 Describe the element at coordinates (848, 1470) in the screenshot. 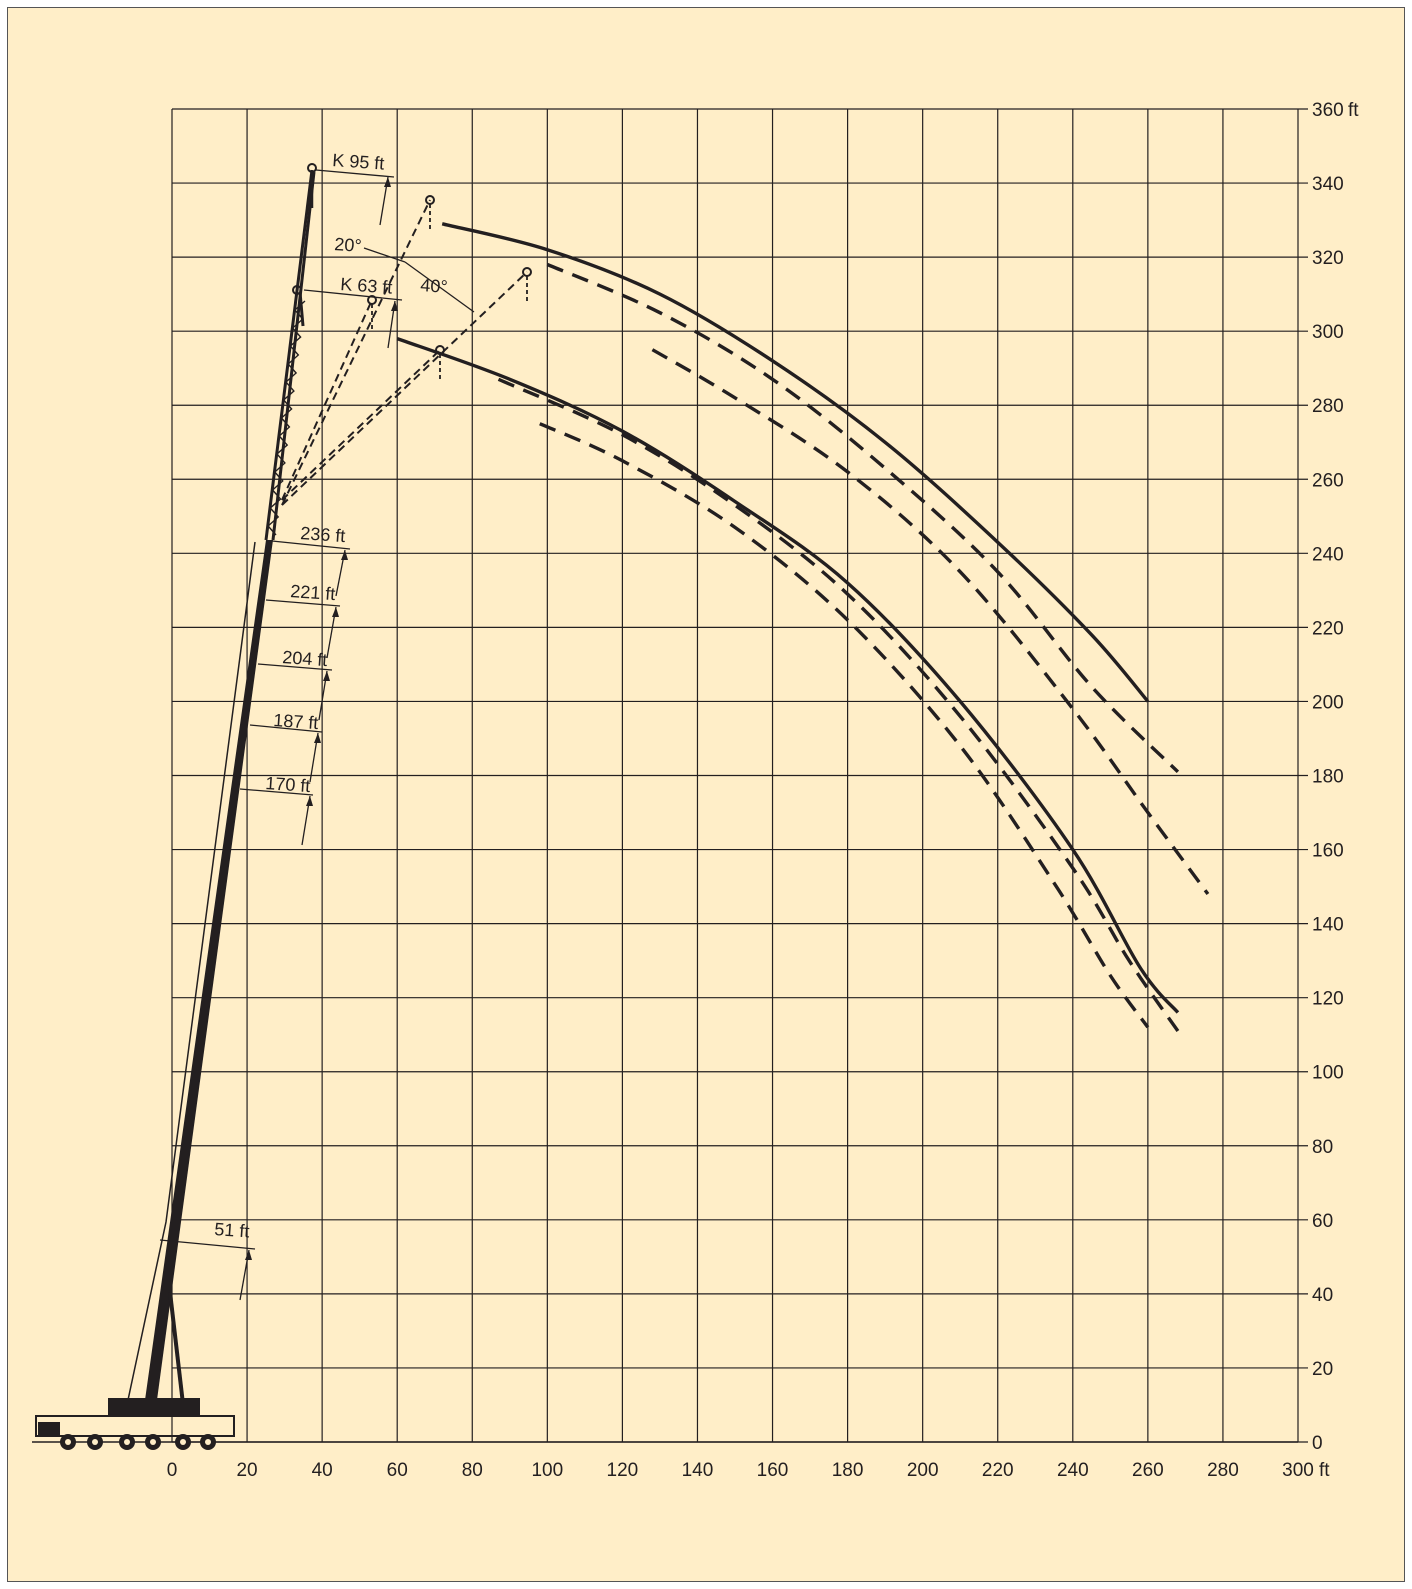

I see `x-tick-label-180: 180` at that location.